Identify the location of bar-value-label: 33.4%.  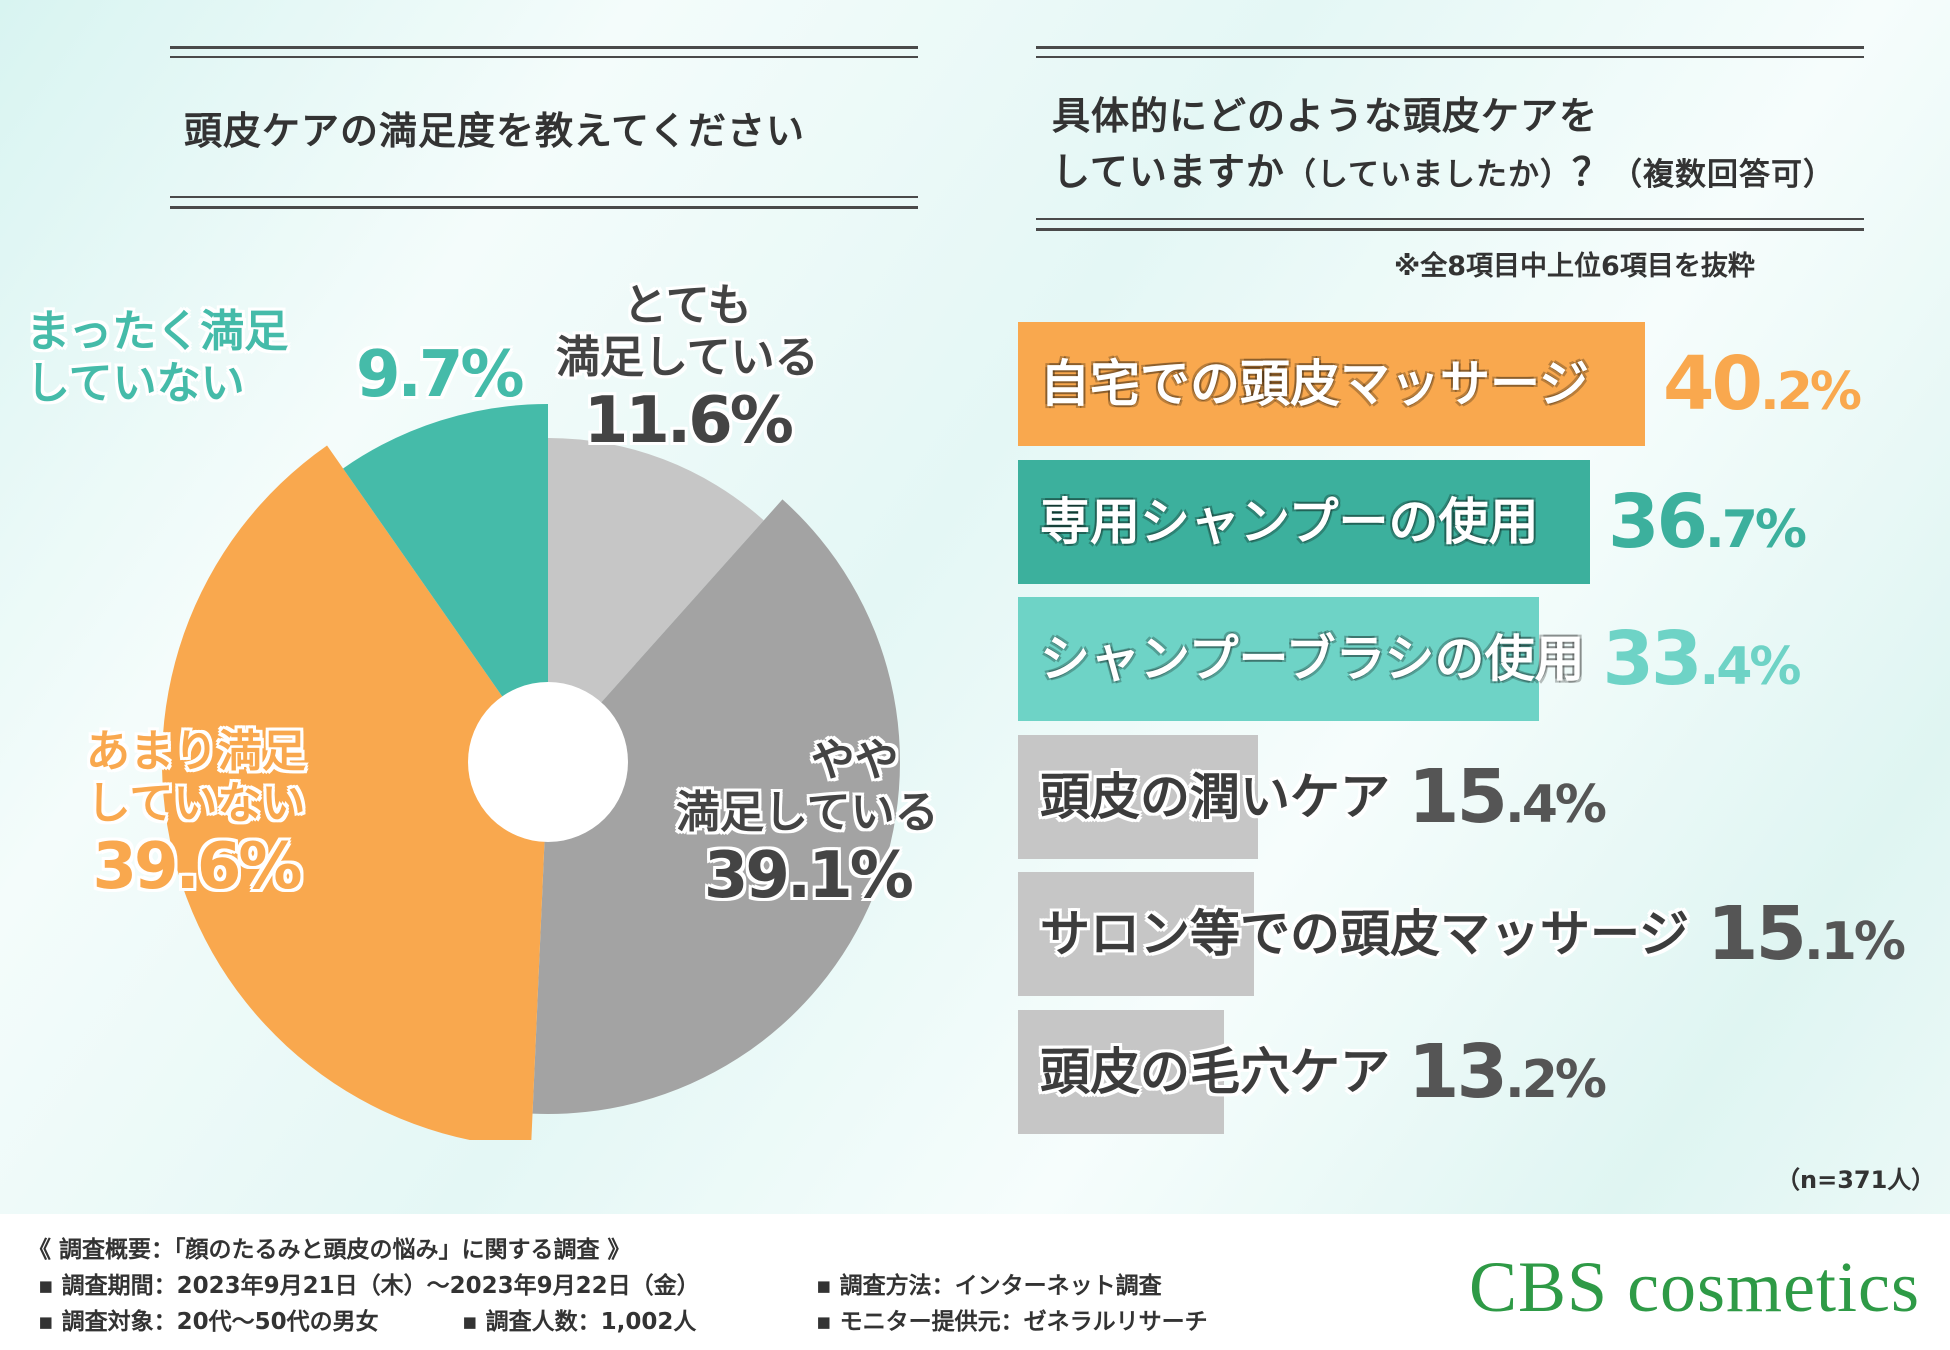
(1702, 659).